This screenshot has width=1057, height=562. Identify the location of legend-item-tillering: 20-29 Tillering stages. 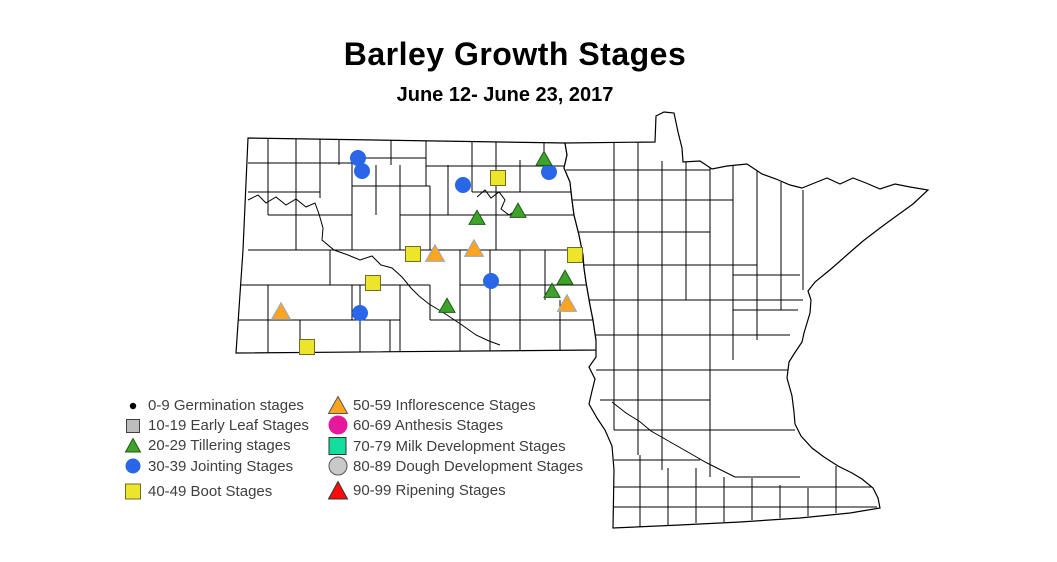
(205, 445).